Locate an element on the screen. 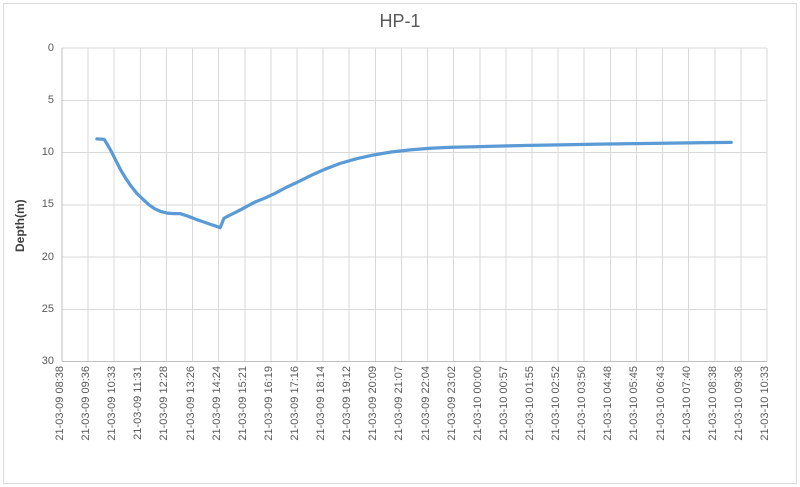 The height and width of the screenshot is (487, 800). x-tick-label: 21-03-09 19:12 is located at coordinates (347, 403).